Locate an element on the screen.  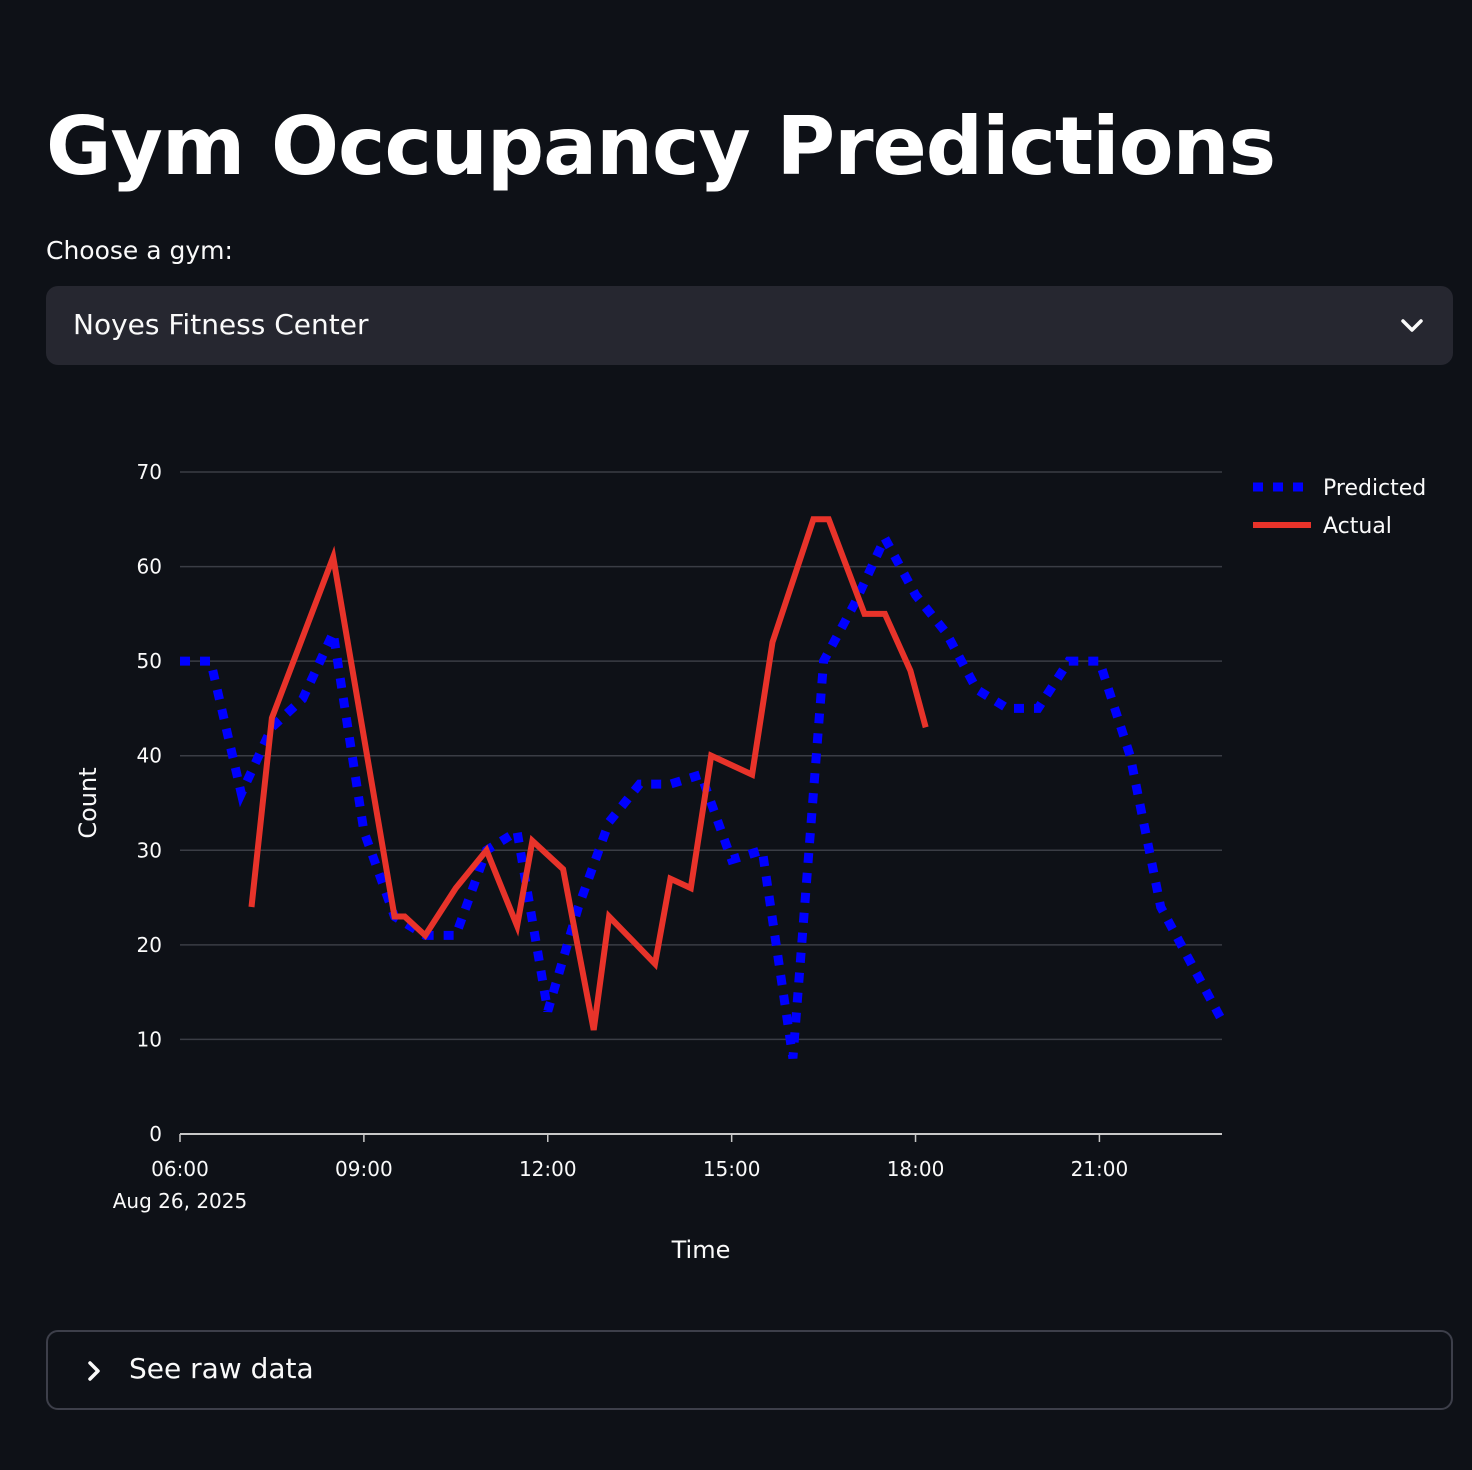
y-tick-label: 50 is located at coordinates (149, 661).